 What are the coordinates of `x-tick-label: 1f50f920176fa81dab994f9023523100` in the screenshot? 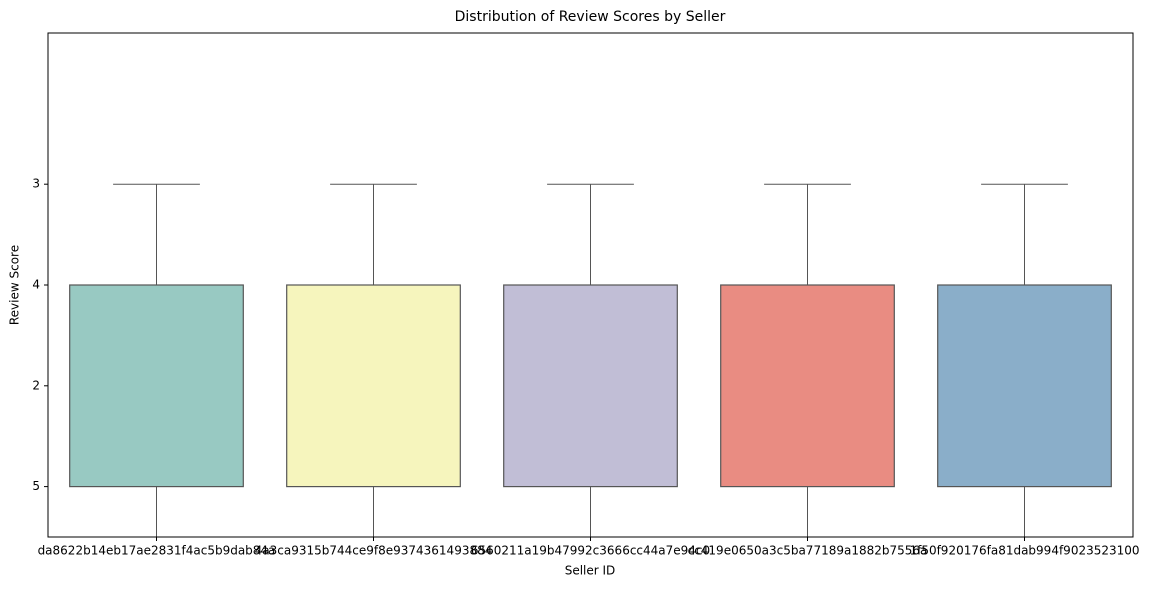 It's located at (1024, 551).